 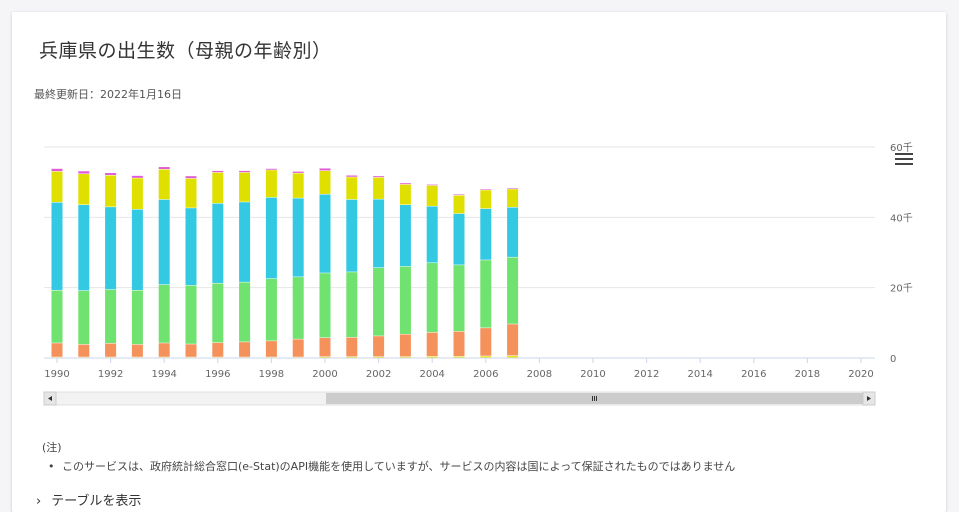 What do you see at coordinates (901, 289) in the screenshot?
I see `y-tick-label: 20千` at bounding box center [901, 289].